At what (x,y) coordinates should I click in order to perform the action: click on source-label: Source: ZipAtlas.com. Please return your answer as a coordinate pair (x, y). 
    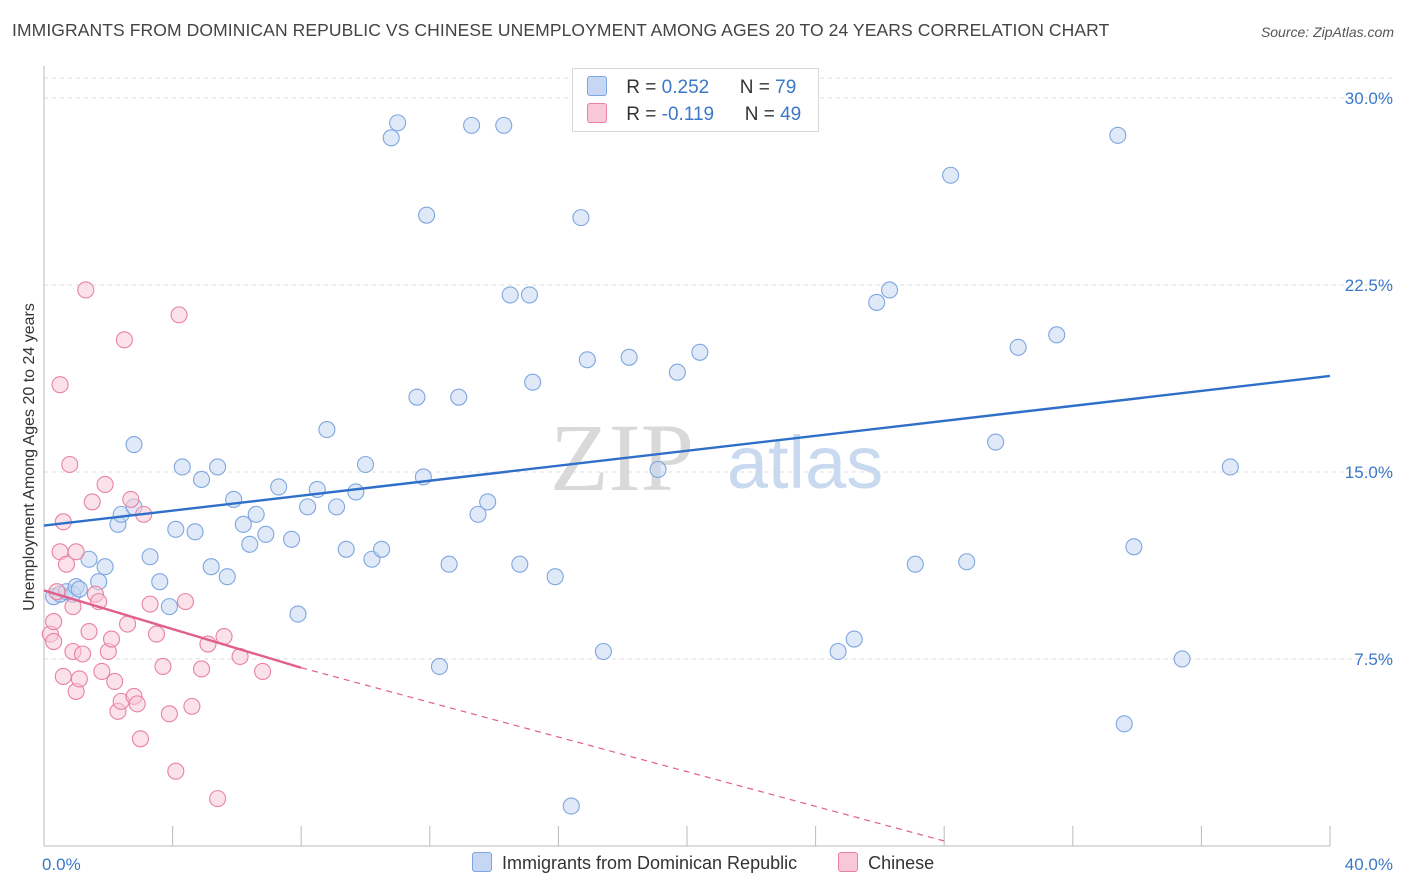
    Looking at the image, I should click on (1327, 32).